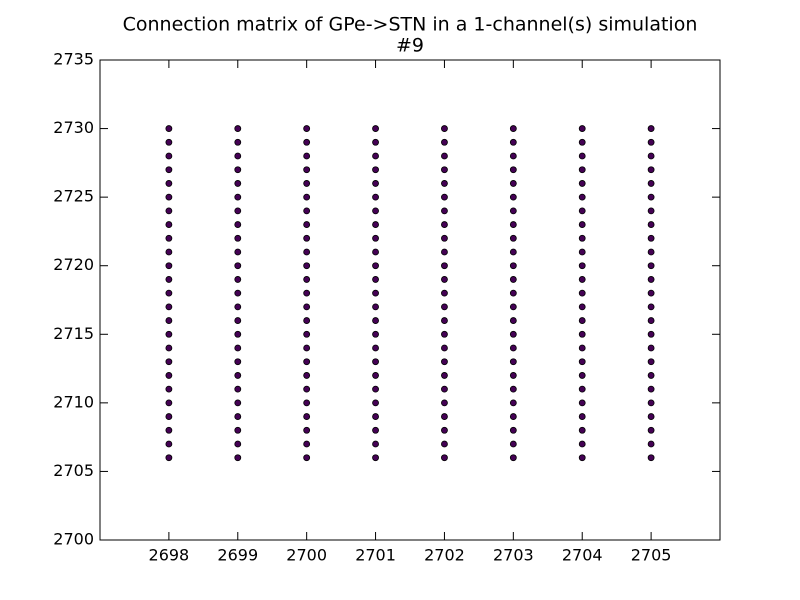 The image size is (800, 600). Describe the element at coordinates (73, 264) in the screenshot. I see `y-tick-label: 2720` at that location.